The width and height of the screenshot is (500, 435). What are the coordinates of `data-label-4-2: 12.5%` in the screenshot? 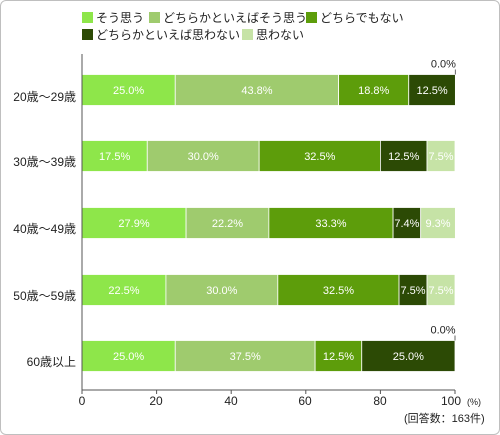 It's located at (338, 357).